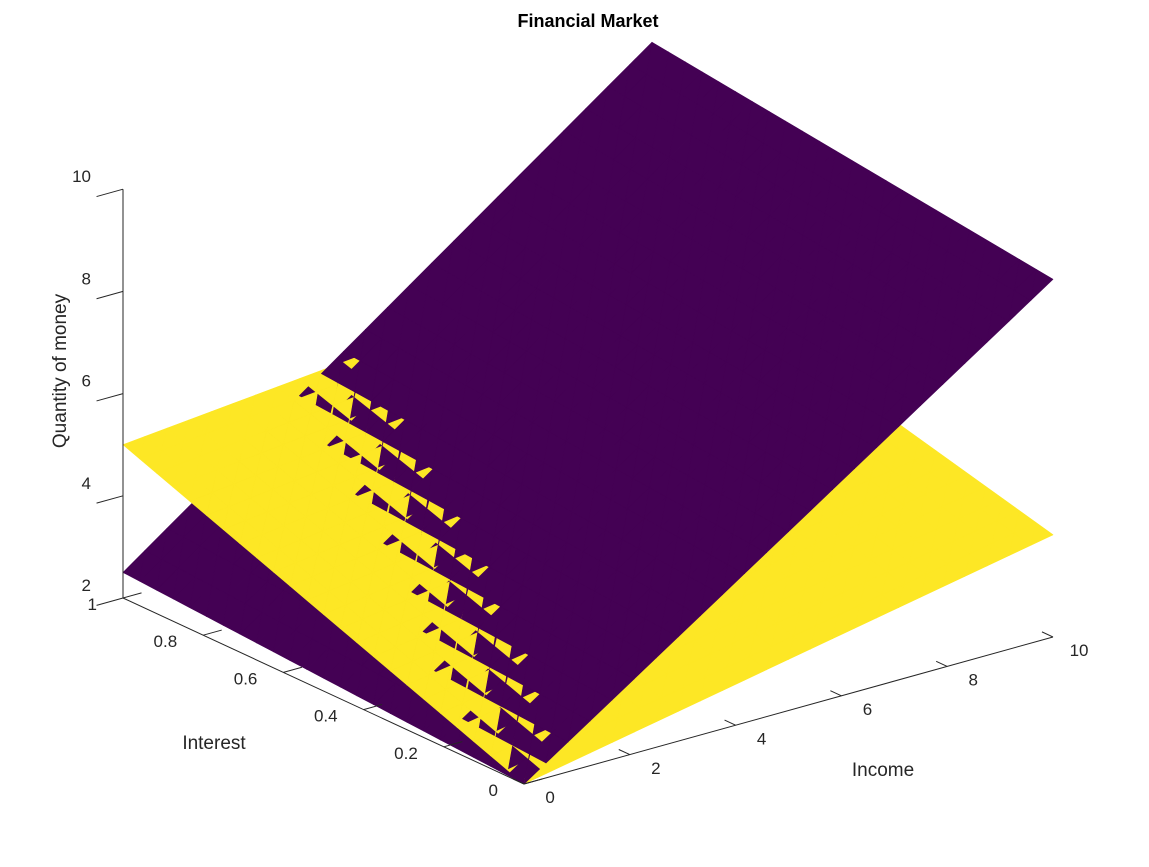  What do you see at coordinates (246, 678) in the screenshot?
I see `y-tick-label: 0.6` at bounding box center [246, 678].